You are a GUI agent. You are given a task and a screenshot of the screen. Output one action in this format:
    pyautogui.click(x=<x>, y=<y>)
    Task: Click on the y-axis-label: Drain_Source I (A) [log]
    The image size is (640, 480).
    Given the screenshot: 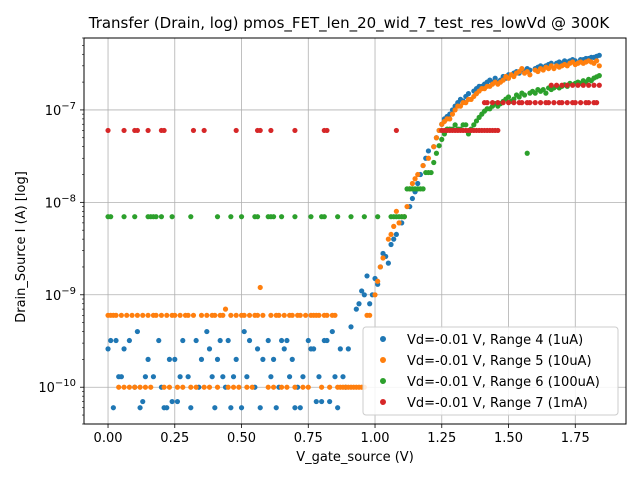 What is the action you would take?
    pyautogui.click(x=21, y=247)
    